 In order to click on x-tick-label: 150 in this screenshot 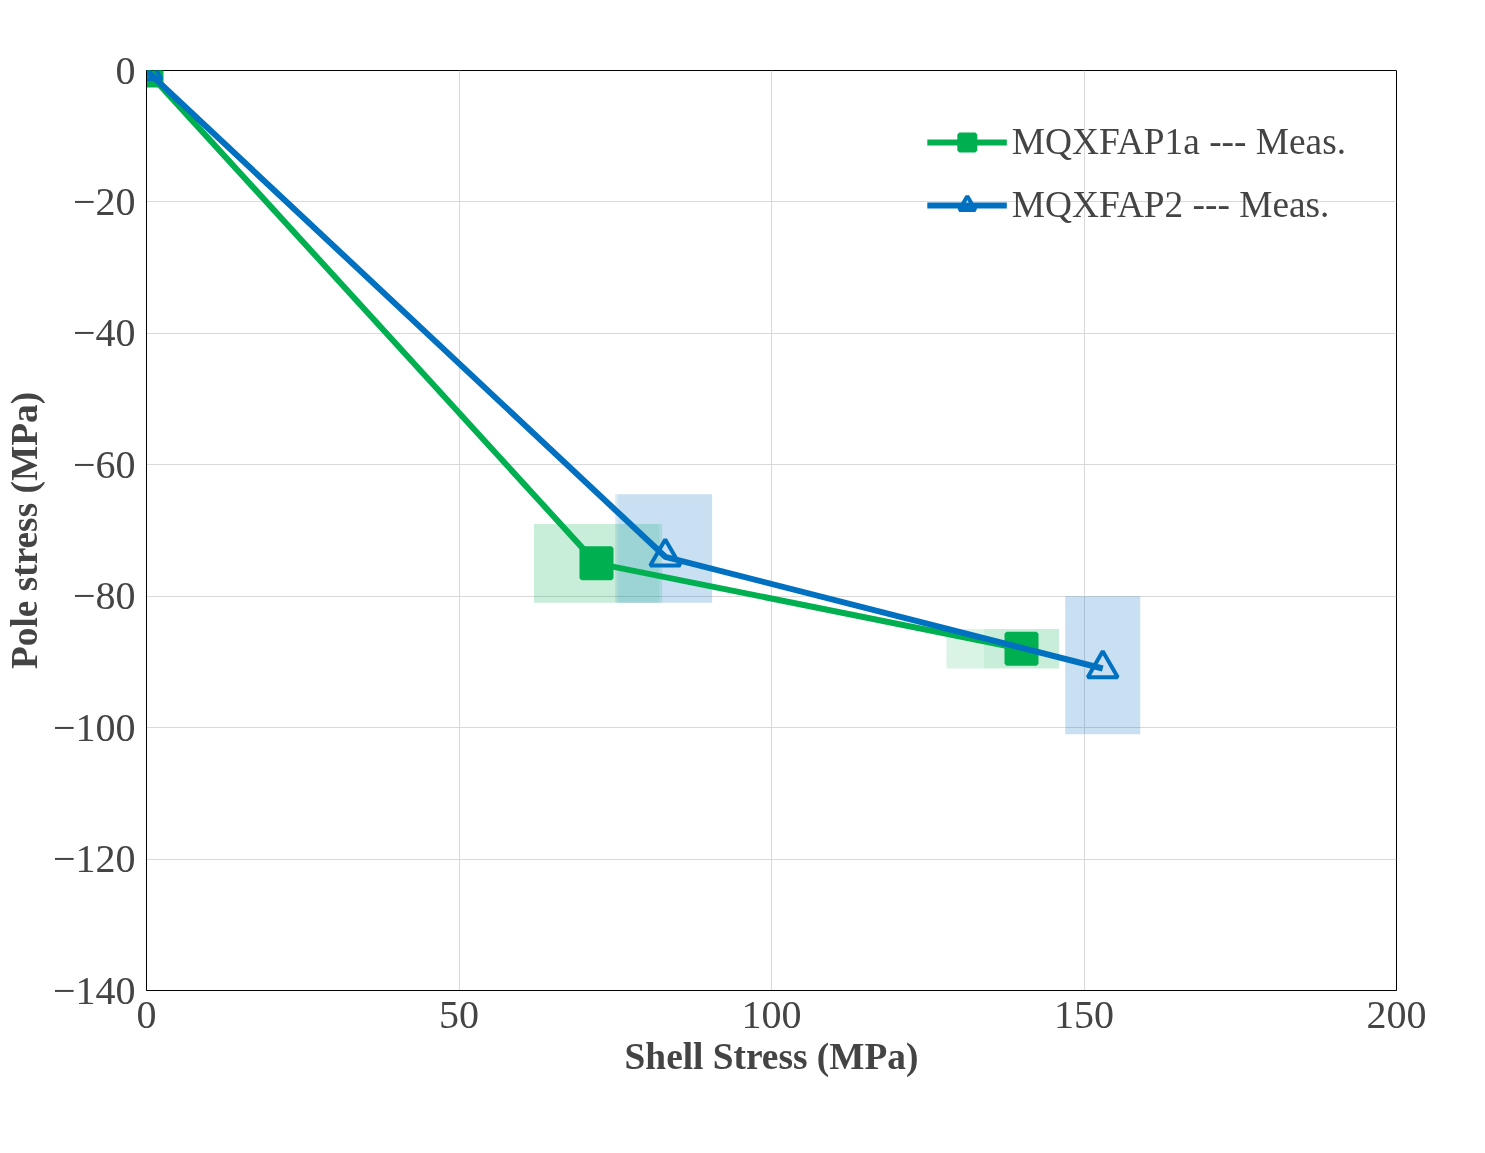, I will do `click(1084, 1014)`.